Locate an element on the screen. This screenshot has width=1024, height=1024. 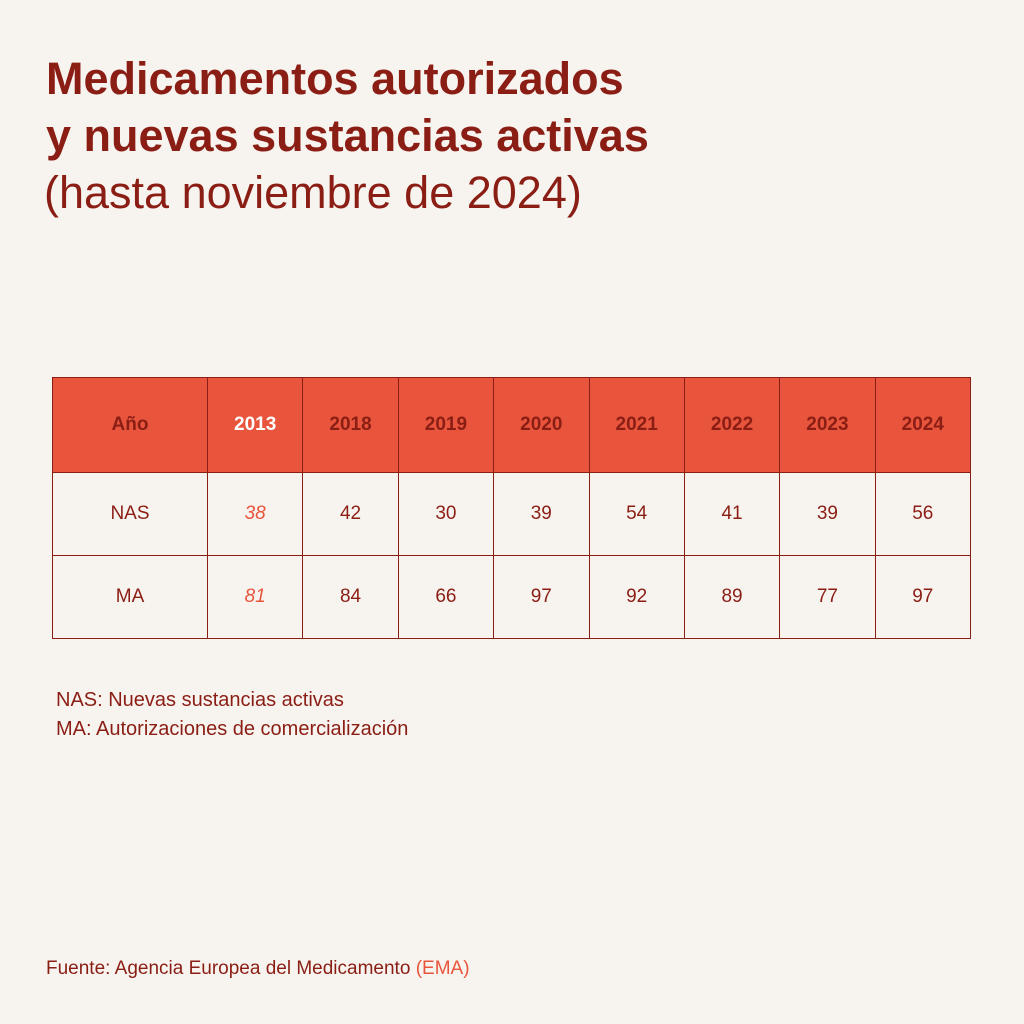
table-body: NAS 38 42 30 39 54 41 39 56 MA 81 84 66 97 92 89 77 97 is located at coordinates (512, 555).